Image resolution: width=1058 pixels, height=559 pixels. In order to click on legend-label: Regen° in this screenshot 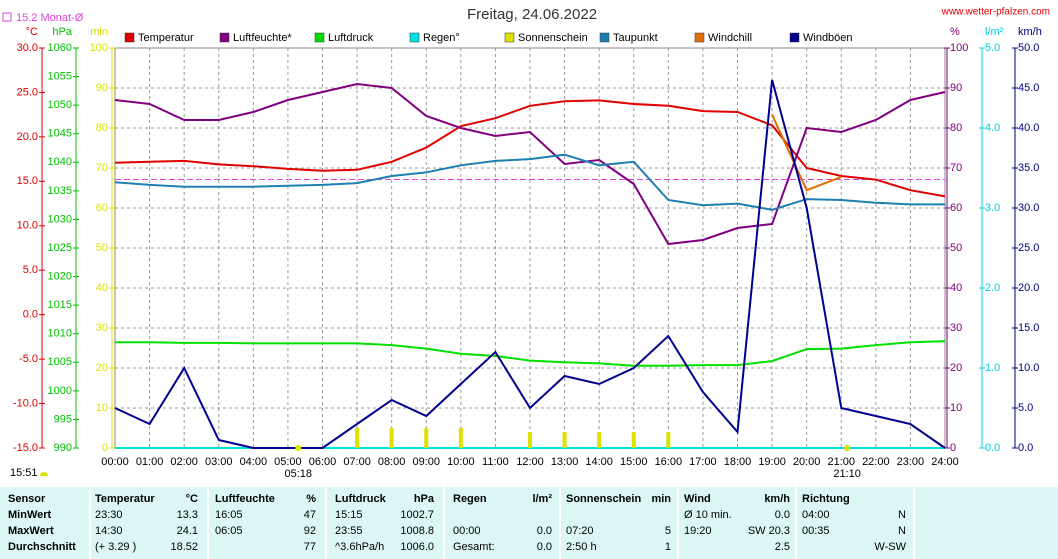, I will do `click(441, 38)`.